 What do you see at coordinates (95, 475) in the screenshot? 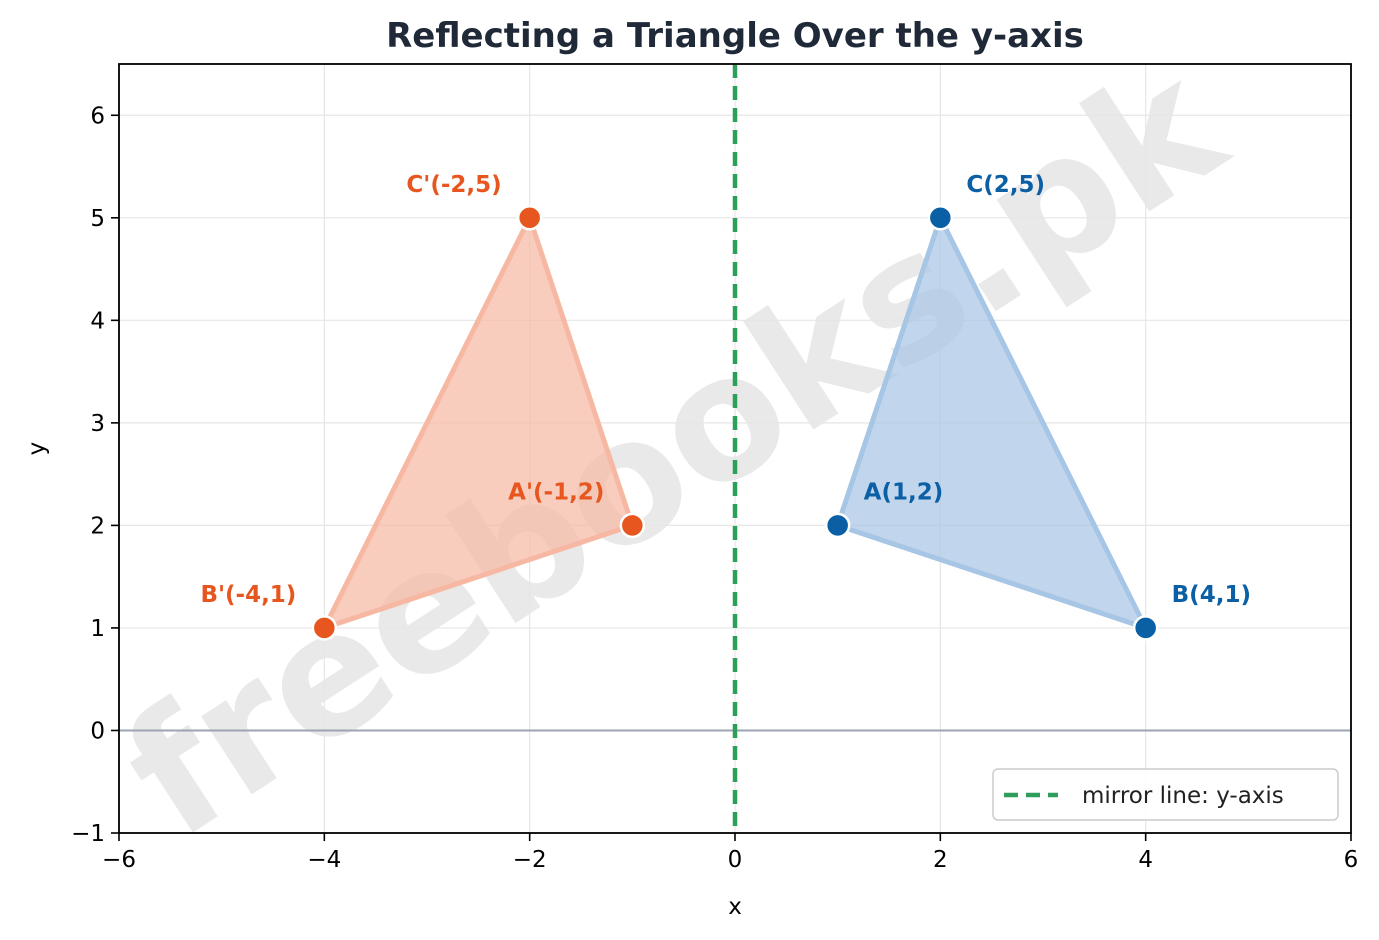
I see `y-ticks: −1 0 1 2 3 4 5 6` at bounding box center [95, 475].